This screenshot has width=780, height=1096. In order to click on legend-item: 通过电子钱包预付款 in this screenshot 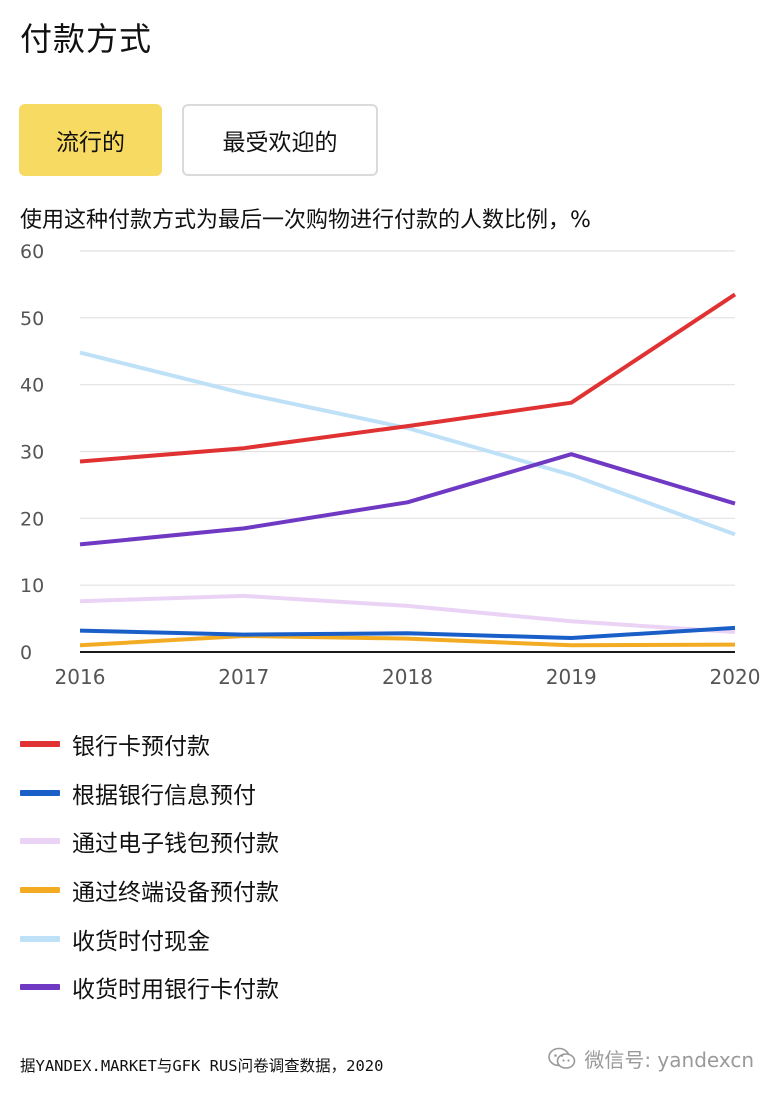, I will do `click(149, 841)`.